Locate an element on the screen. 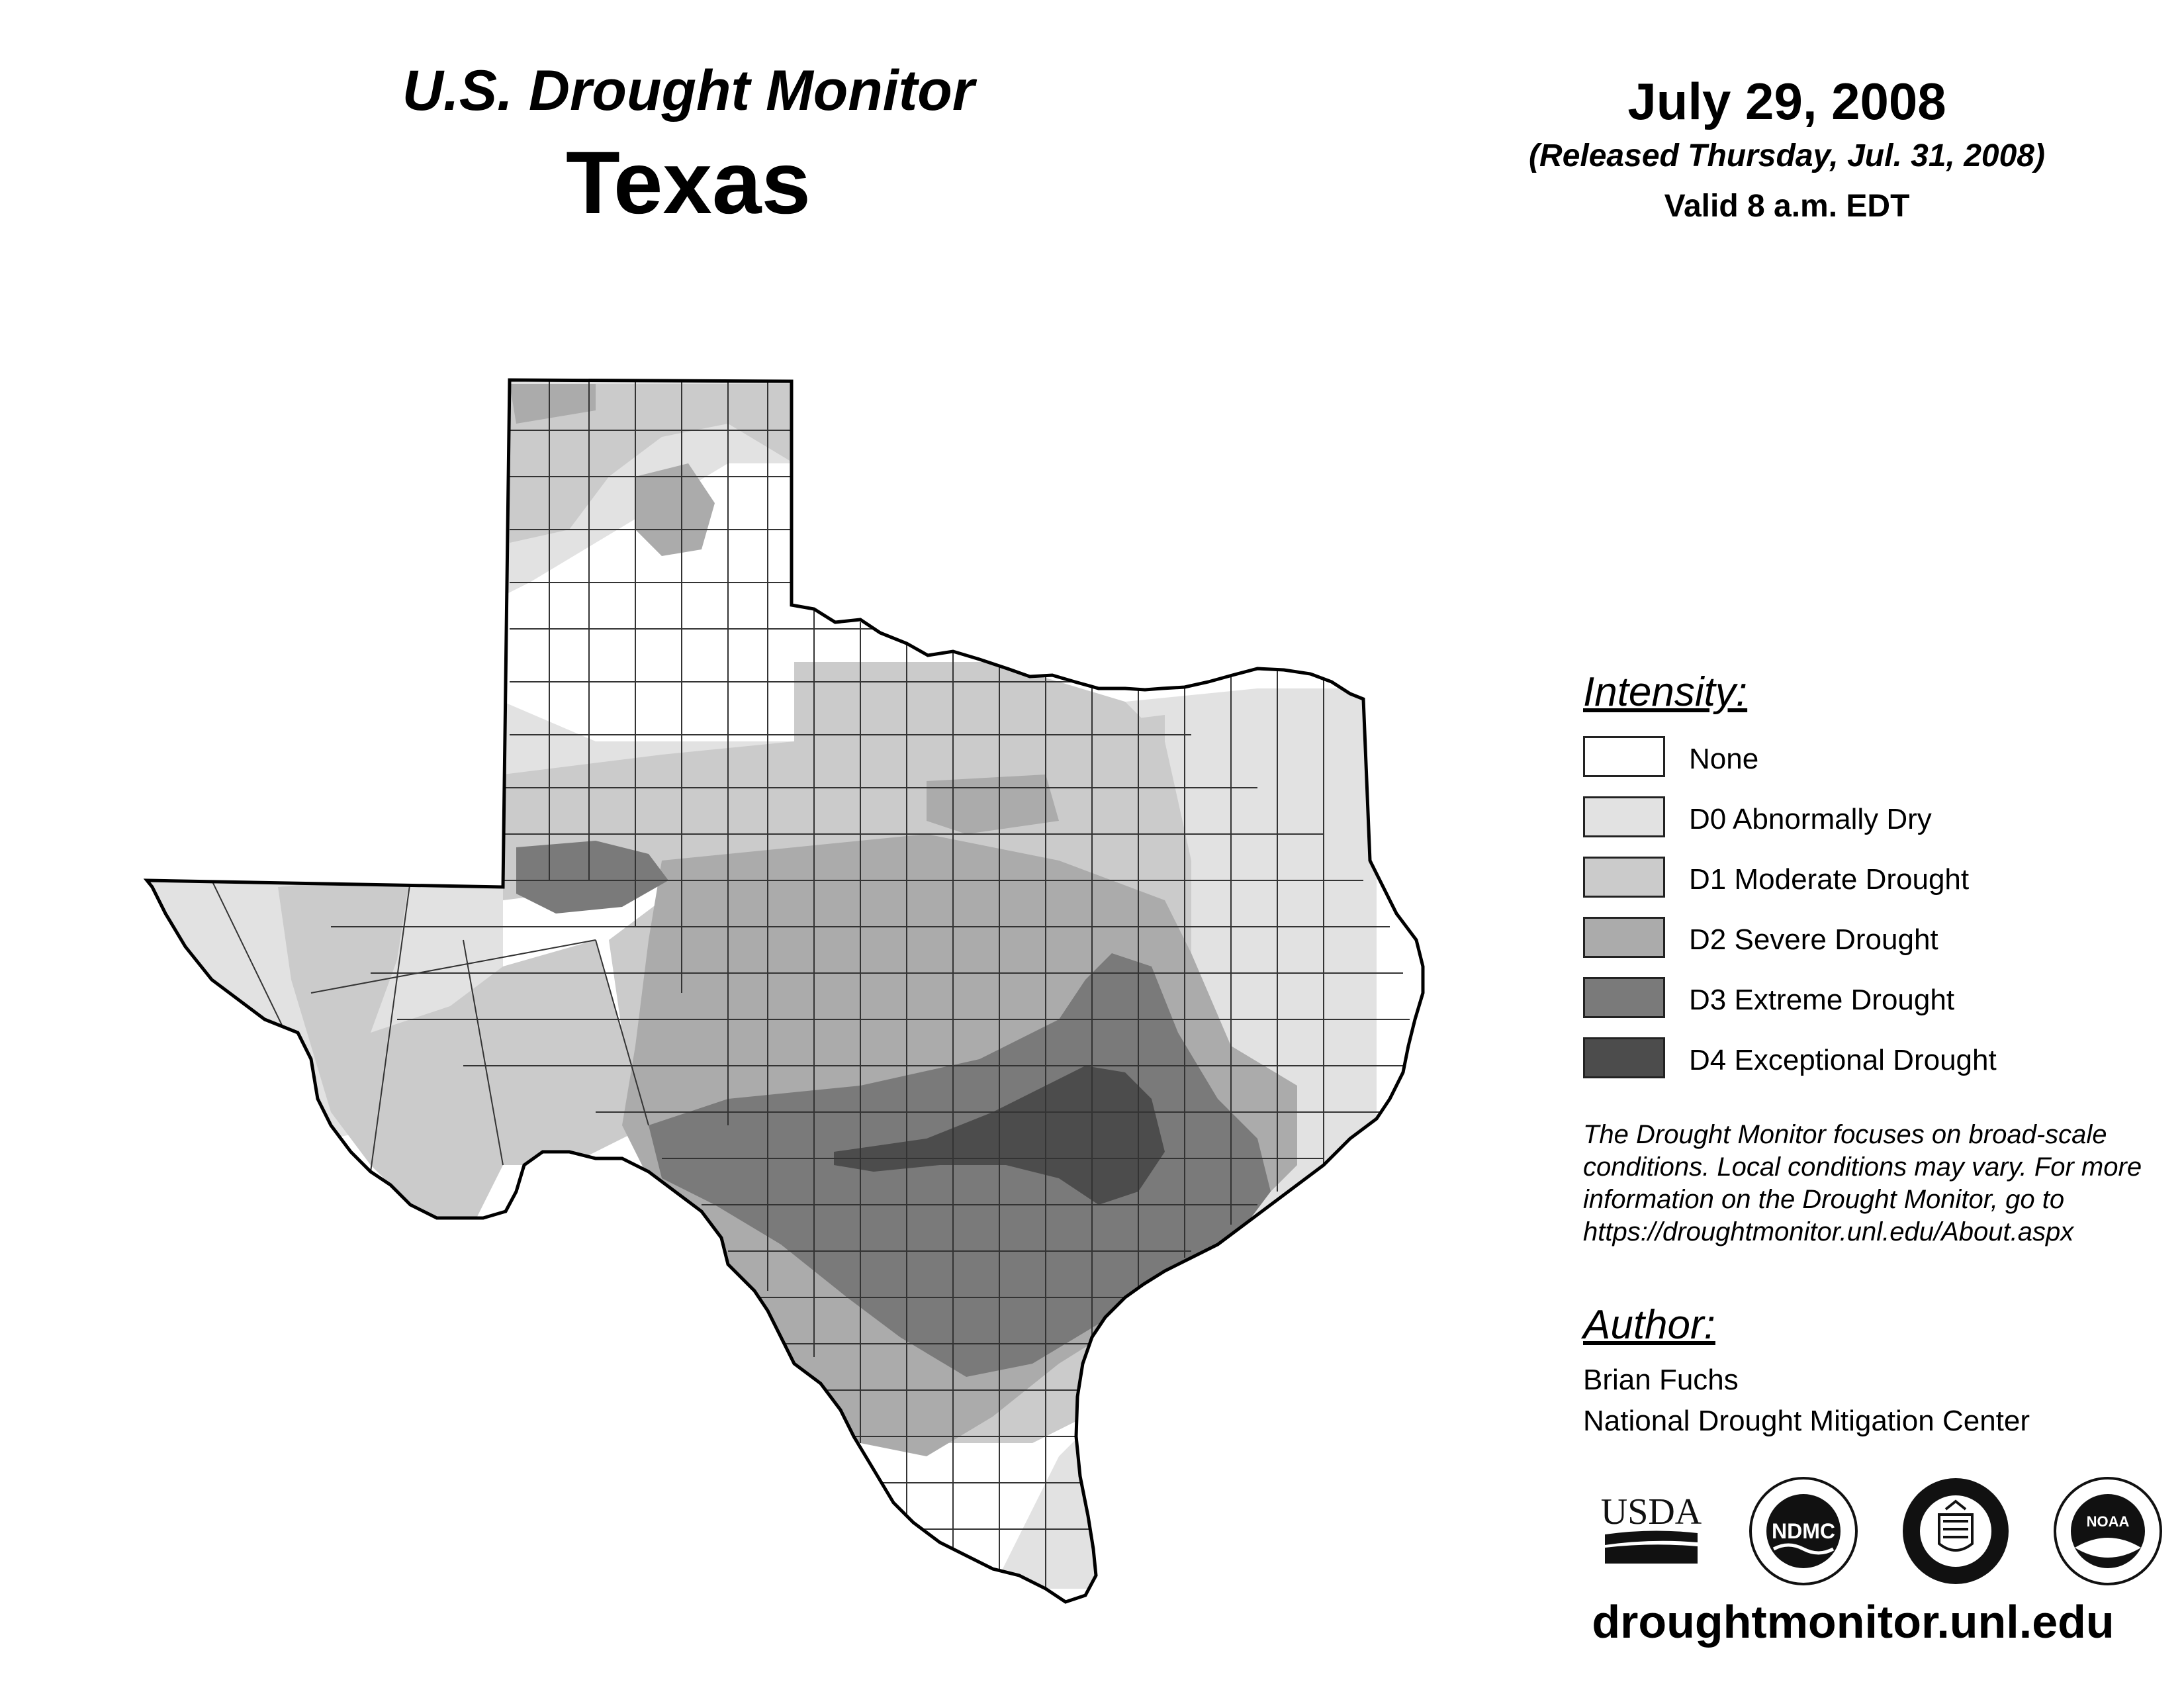 This screenshot has width=2184, height=1688. d1-north-region is located at coordinates (652, 463).